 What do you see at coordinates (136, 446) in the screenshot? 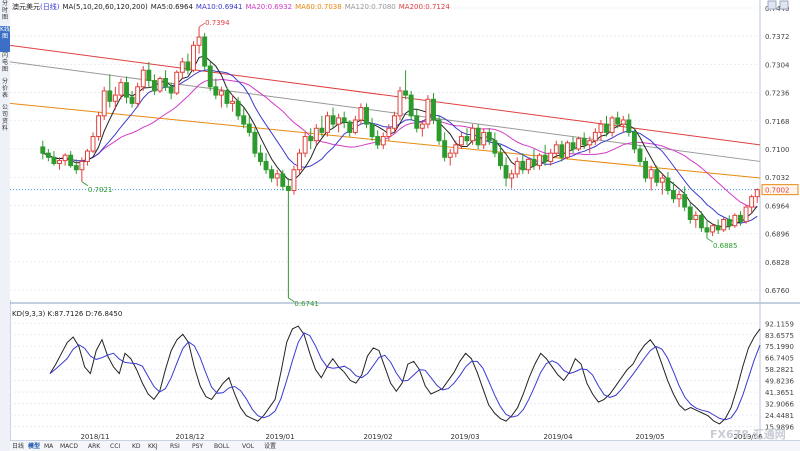
I see `bottom-tab: KD` at bounding box center [136, 446].